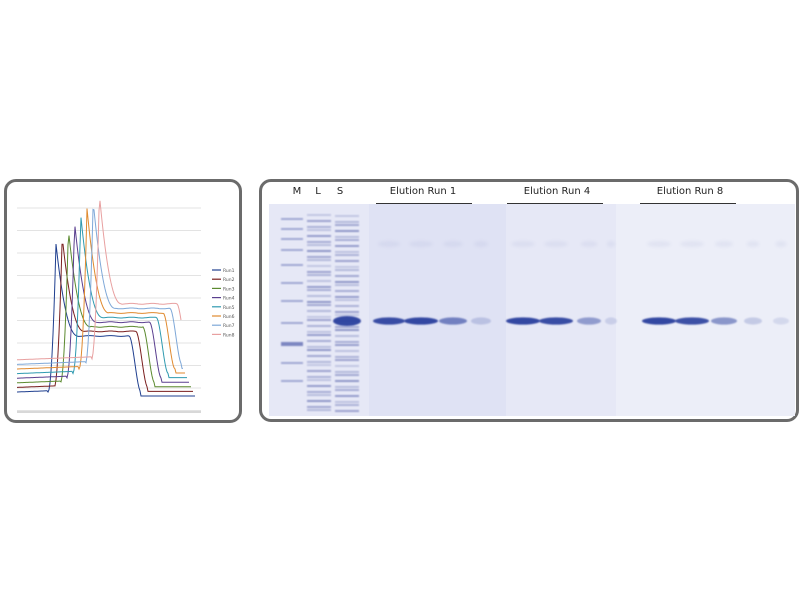 Image resolution: width=800 pixels, height=600 pixels. I want to click on run-label-8: Elution Run 8, so click(690, 191).